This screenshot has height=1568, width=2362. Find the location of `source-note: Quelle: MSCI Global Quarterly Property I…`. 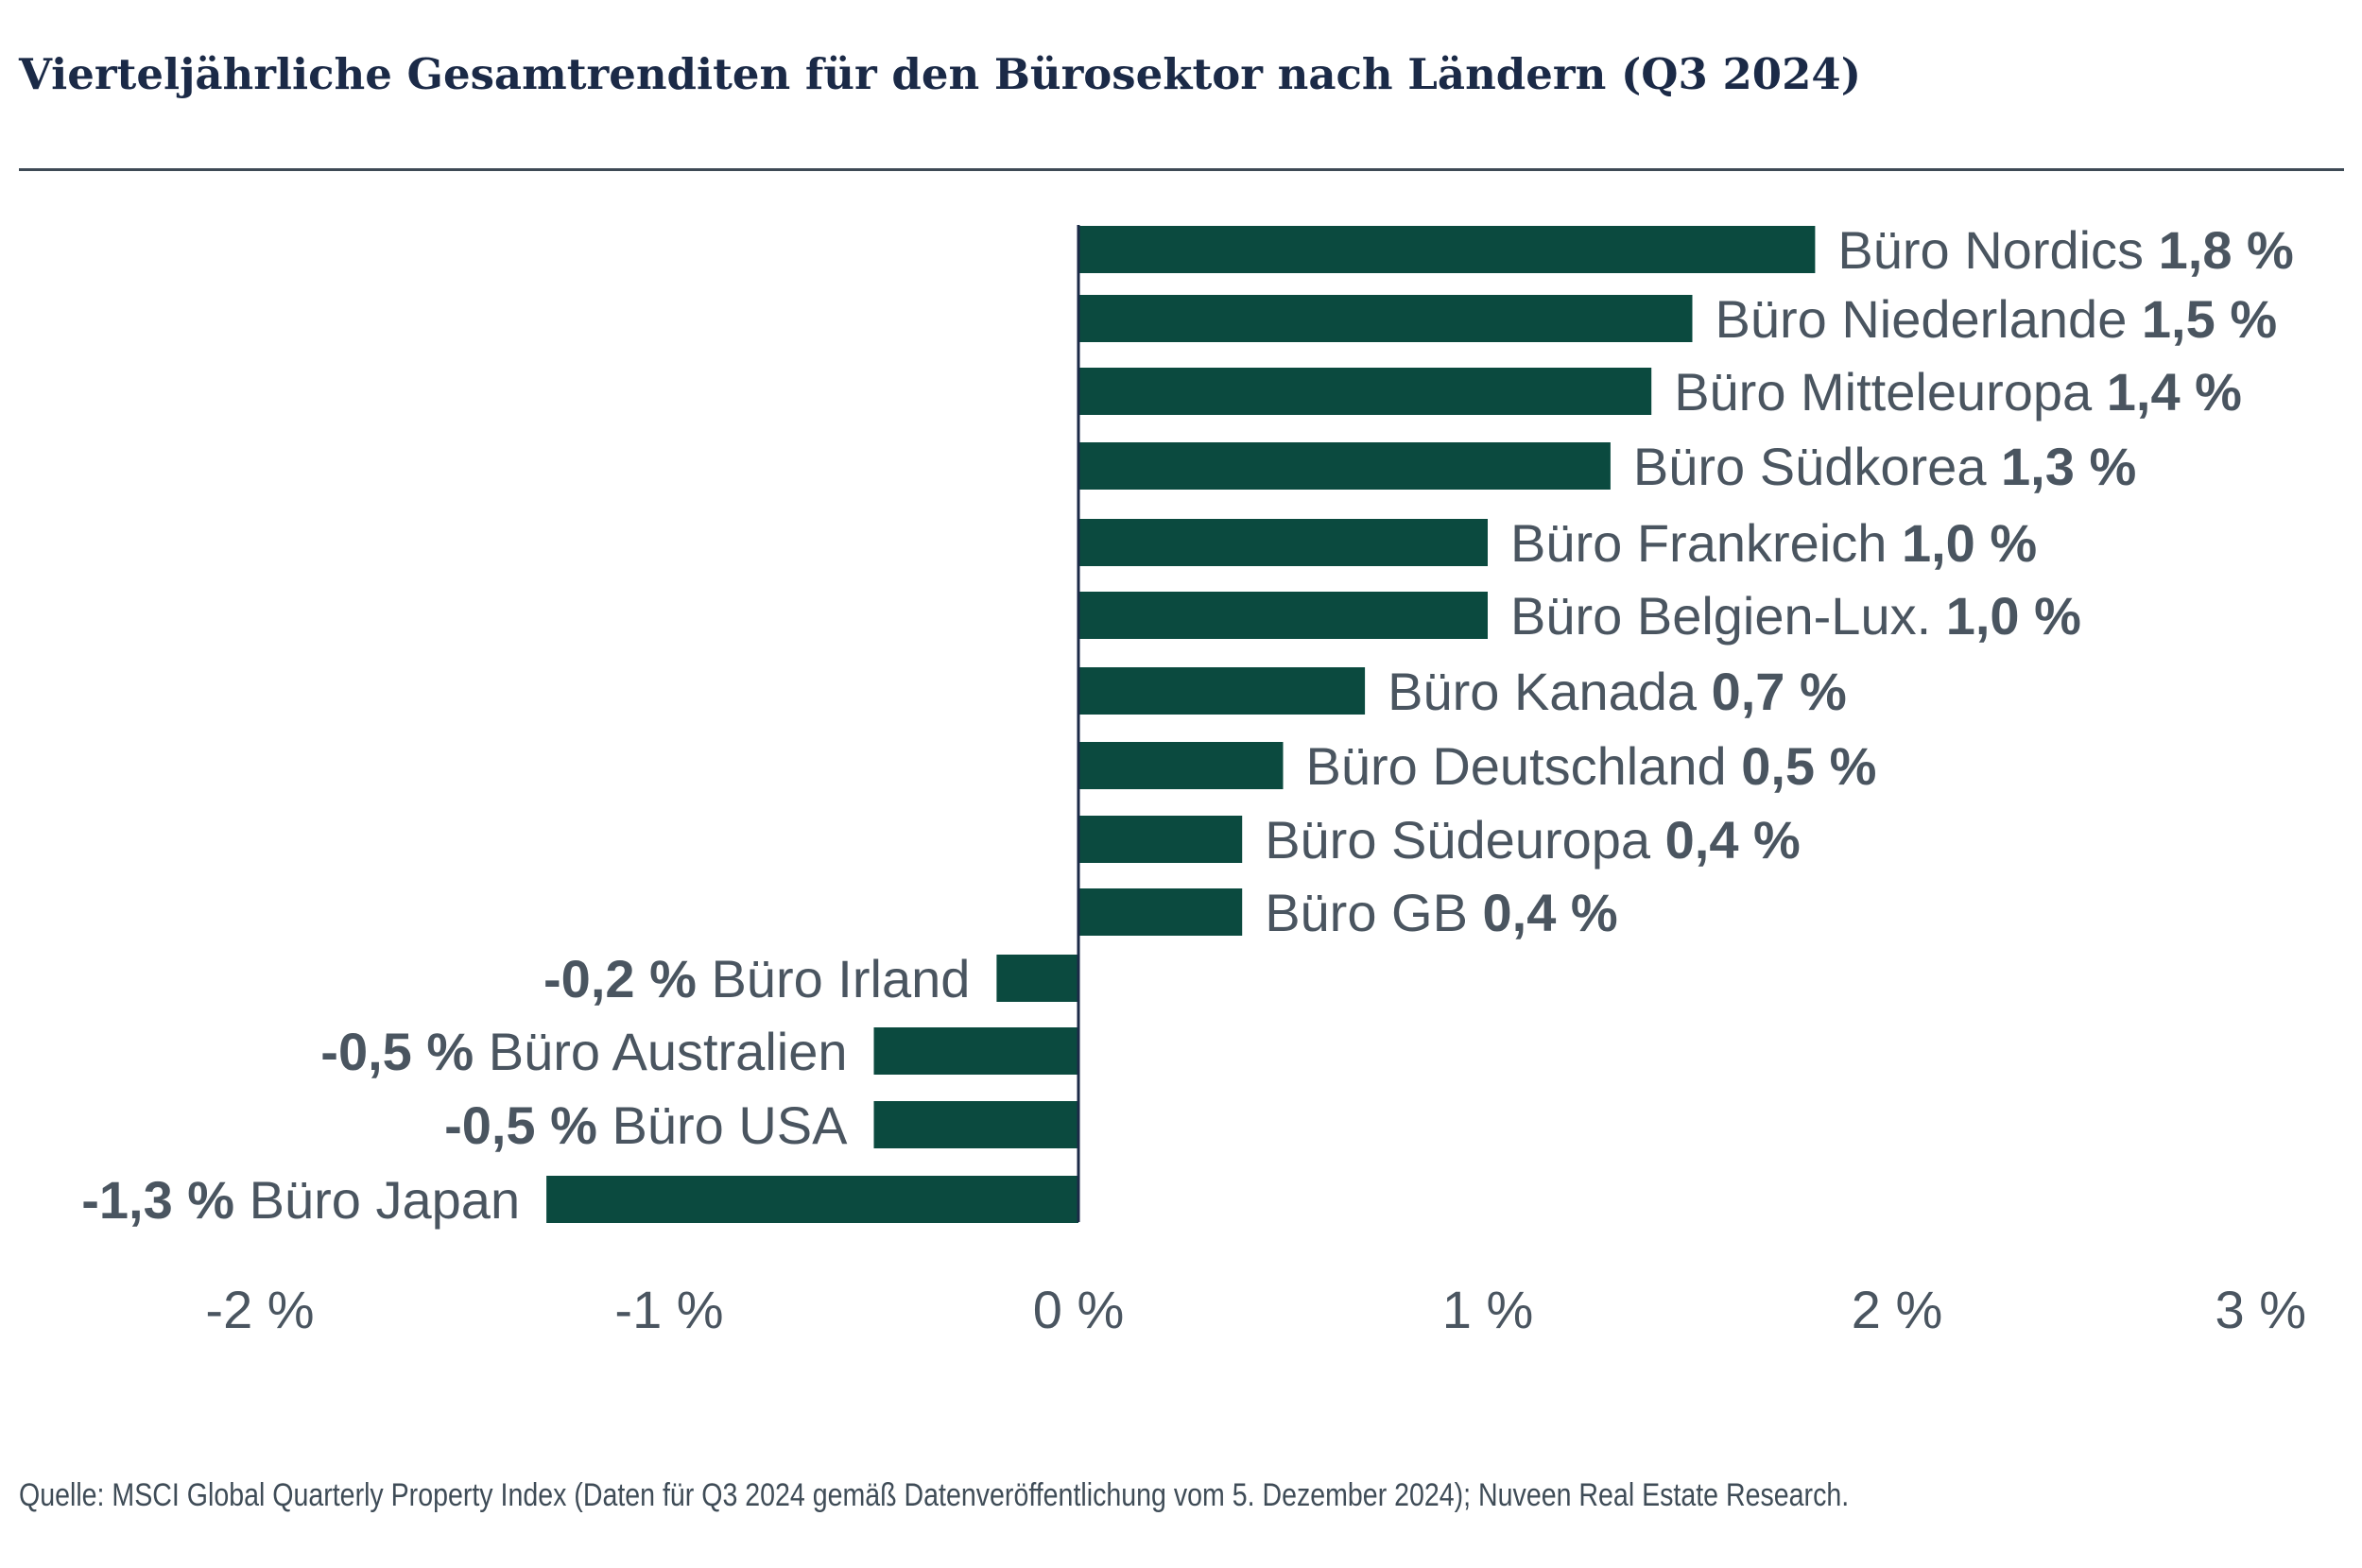

source-note: Quelle: MSCI Global Quarterly Property I… is located at coordinates (934, 1495).